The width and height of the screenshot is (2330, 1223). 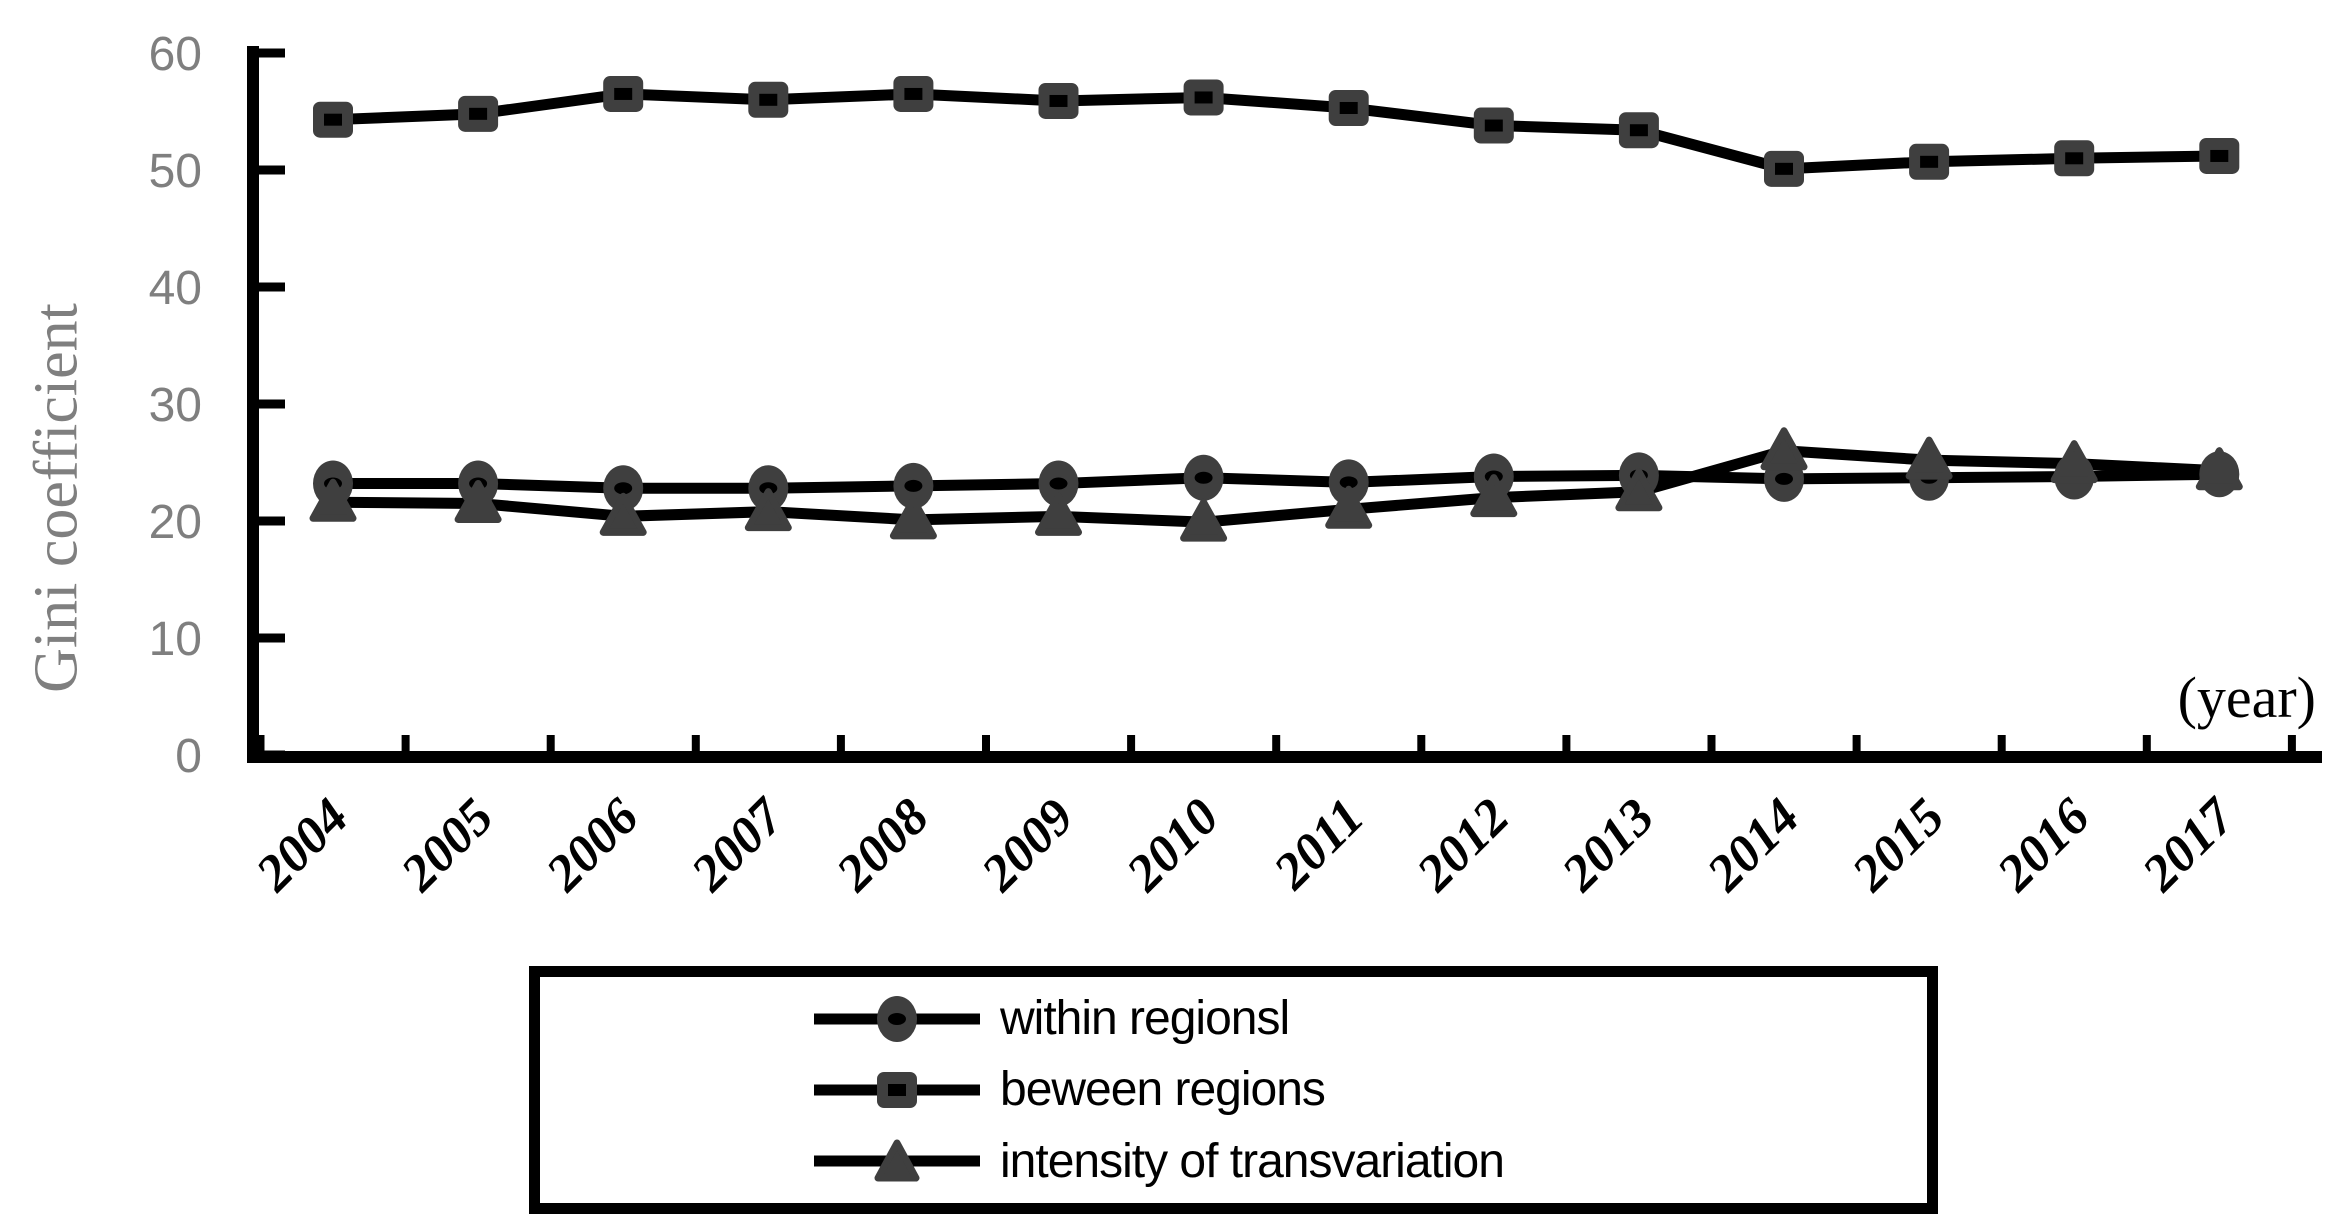 I want to click on legend-label-within-regions: within regionsl, so click(x=1145, y=1019).